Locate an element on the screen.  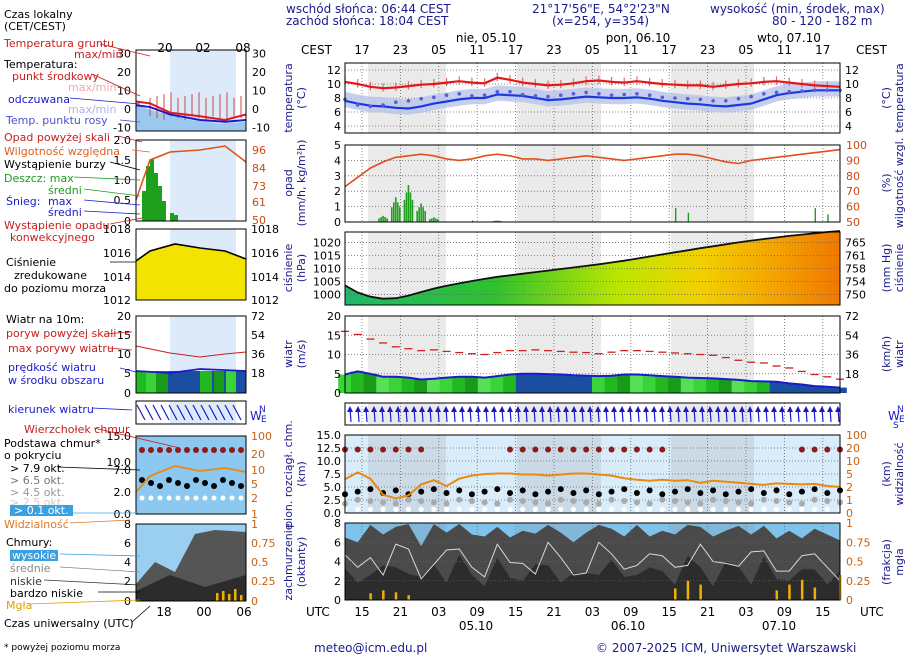
mini-tick: 0.5 is located at coordinates (123, 200).